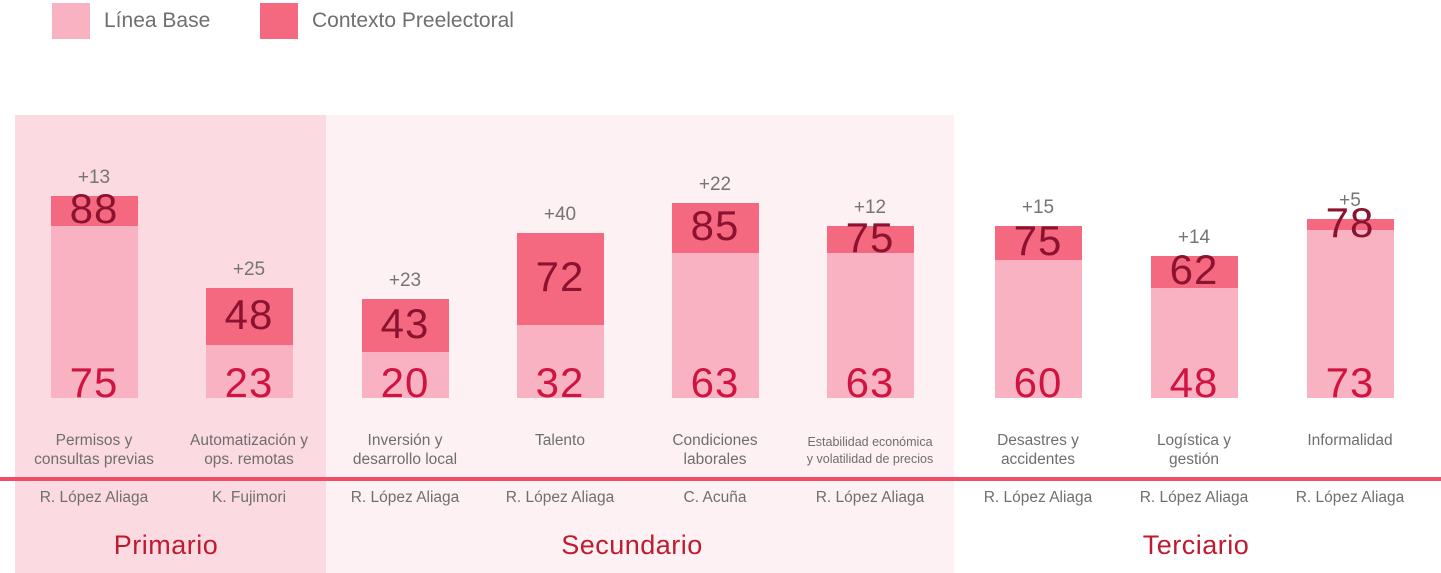  What do you see at coordinates (870, 207) in the screenshot?
I see `delta-label: +12` at bounding box center [870, 207].